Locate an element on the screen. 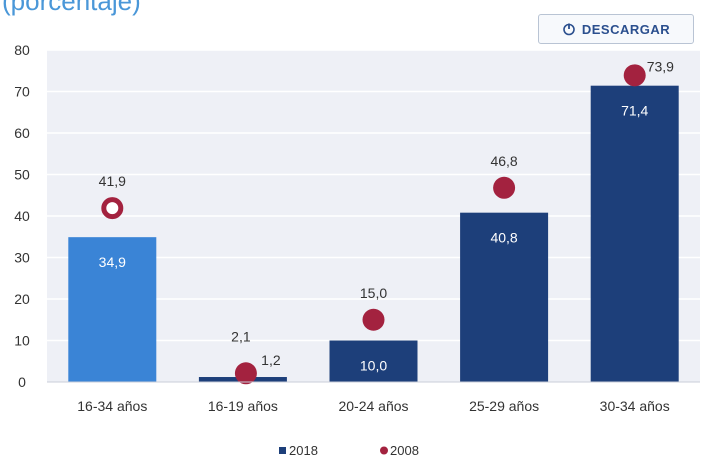 Image resolution: width=702 pixels, height=463 pixels. y-tick-label: 30 is located at coordinates (22, 258).